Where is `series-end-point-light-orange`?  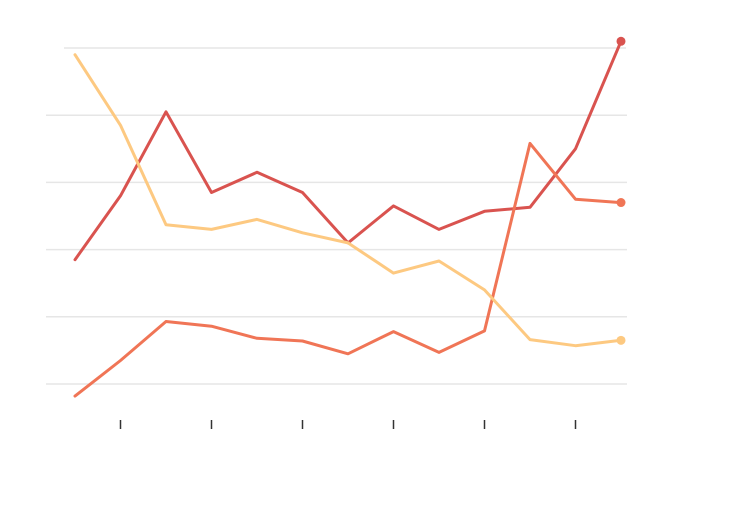
series-end-point-light-orange is located at coordinates (621, 340).